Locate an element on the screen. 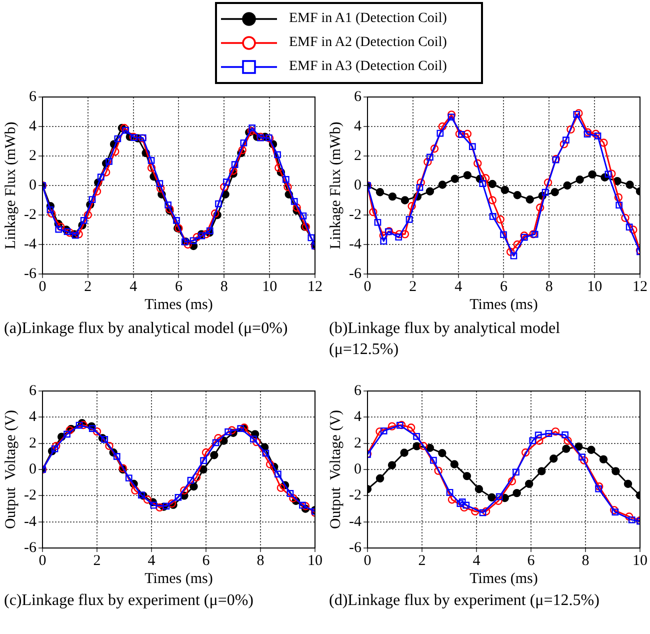 This screenshot has width=650, height=634. text: (b)Linkage flux by analytical model (μ=12.5%) is located at coordinates (445, 339).